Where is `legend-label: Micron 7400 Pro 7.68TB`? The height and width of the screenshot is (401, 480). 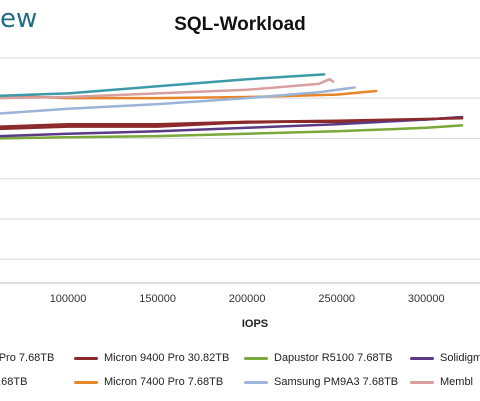 legend-label: Micron 7400 Pro 7.68TB is located at coordinates (164, 382).